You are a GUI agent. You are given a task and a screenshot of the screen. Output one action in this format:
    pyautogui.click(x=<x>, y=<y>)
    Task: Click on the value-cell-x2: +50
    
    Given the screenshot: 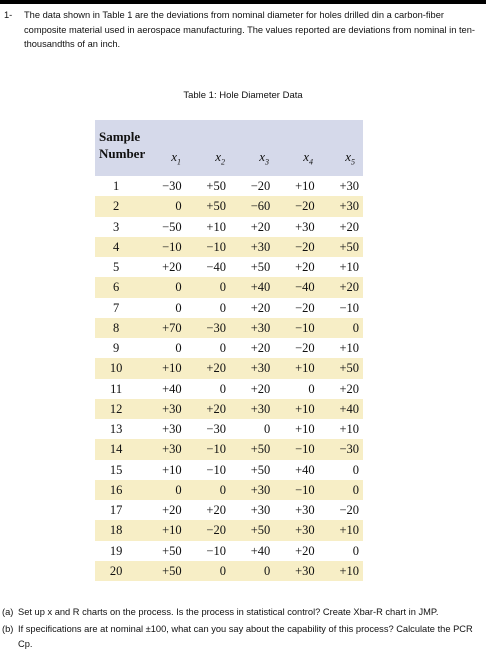 What is the action you would take?
    pyautogui.click(x=216, y=206)
    